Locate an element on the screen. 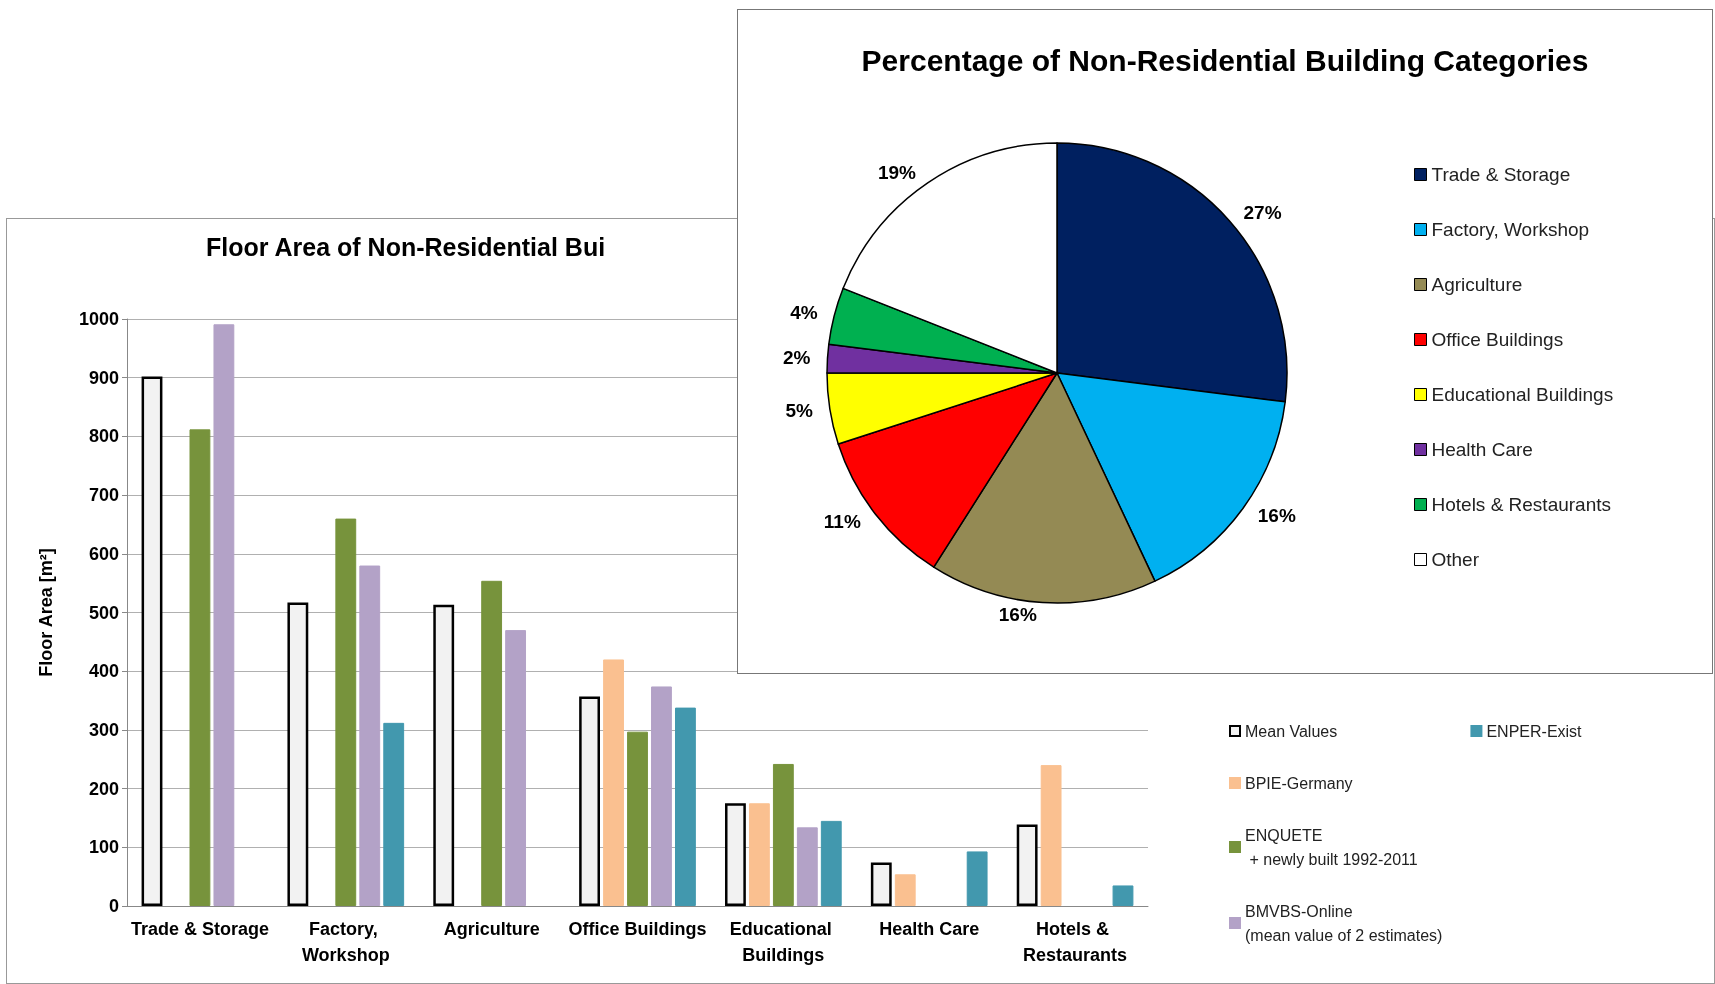  data-label: 11% is located at coordinates (842, 521).